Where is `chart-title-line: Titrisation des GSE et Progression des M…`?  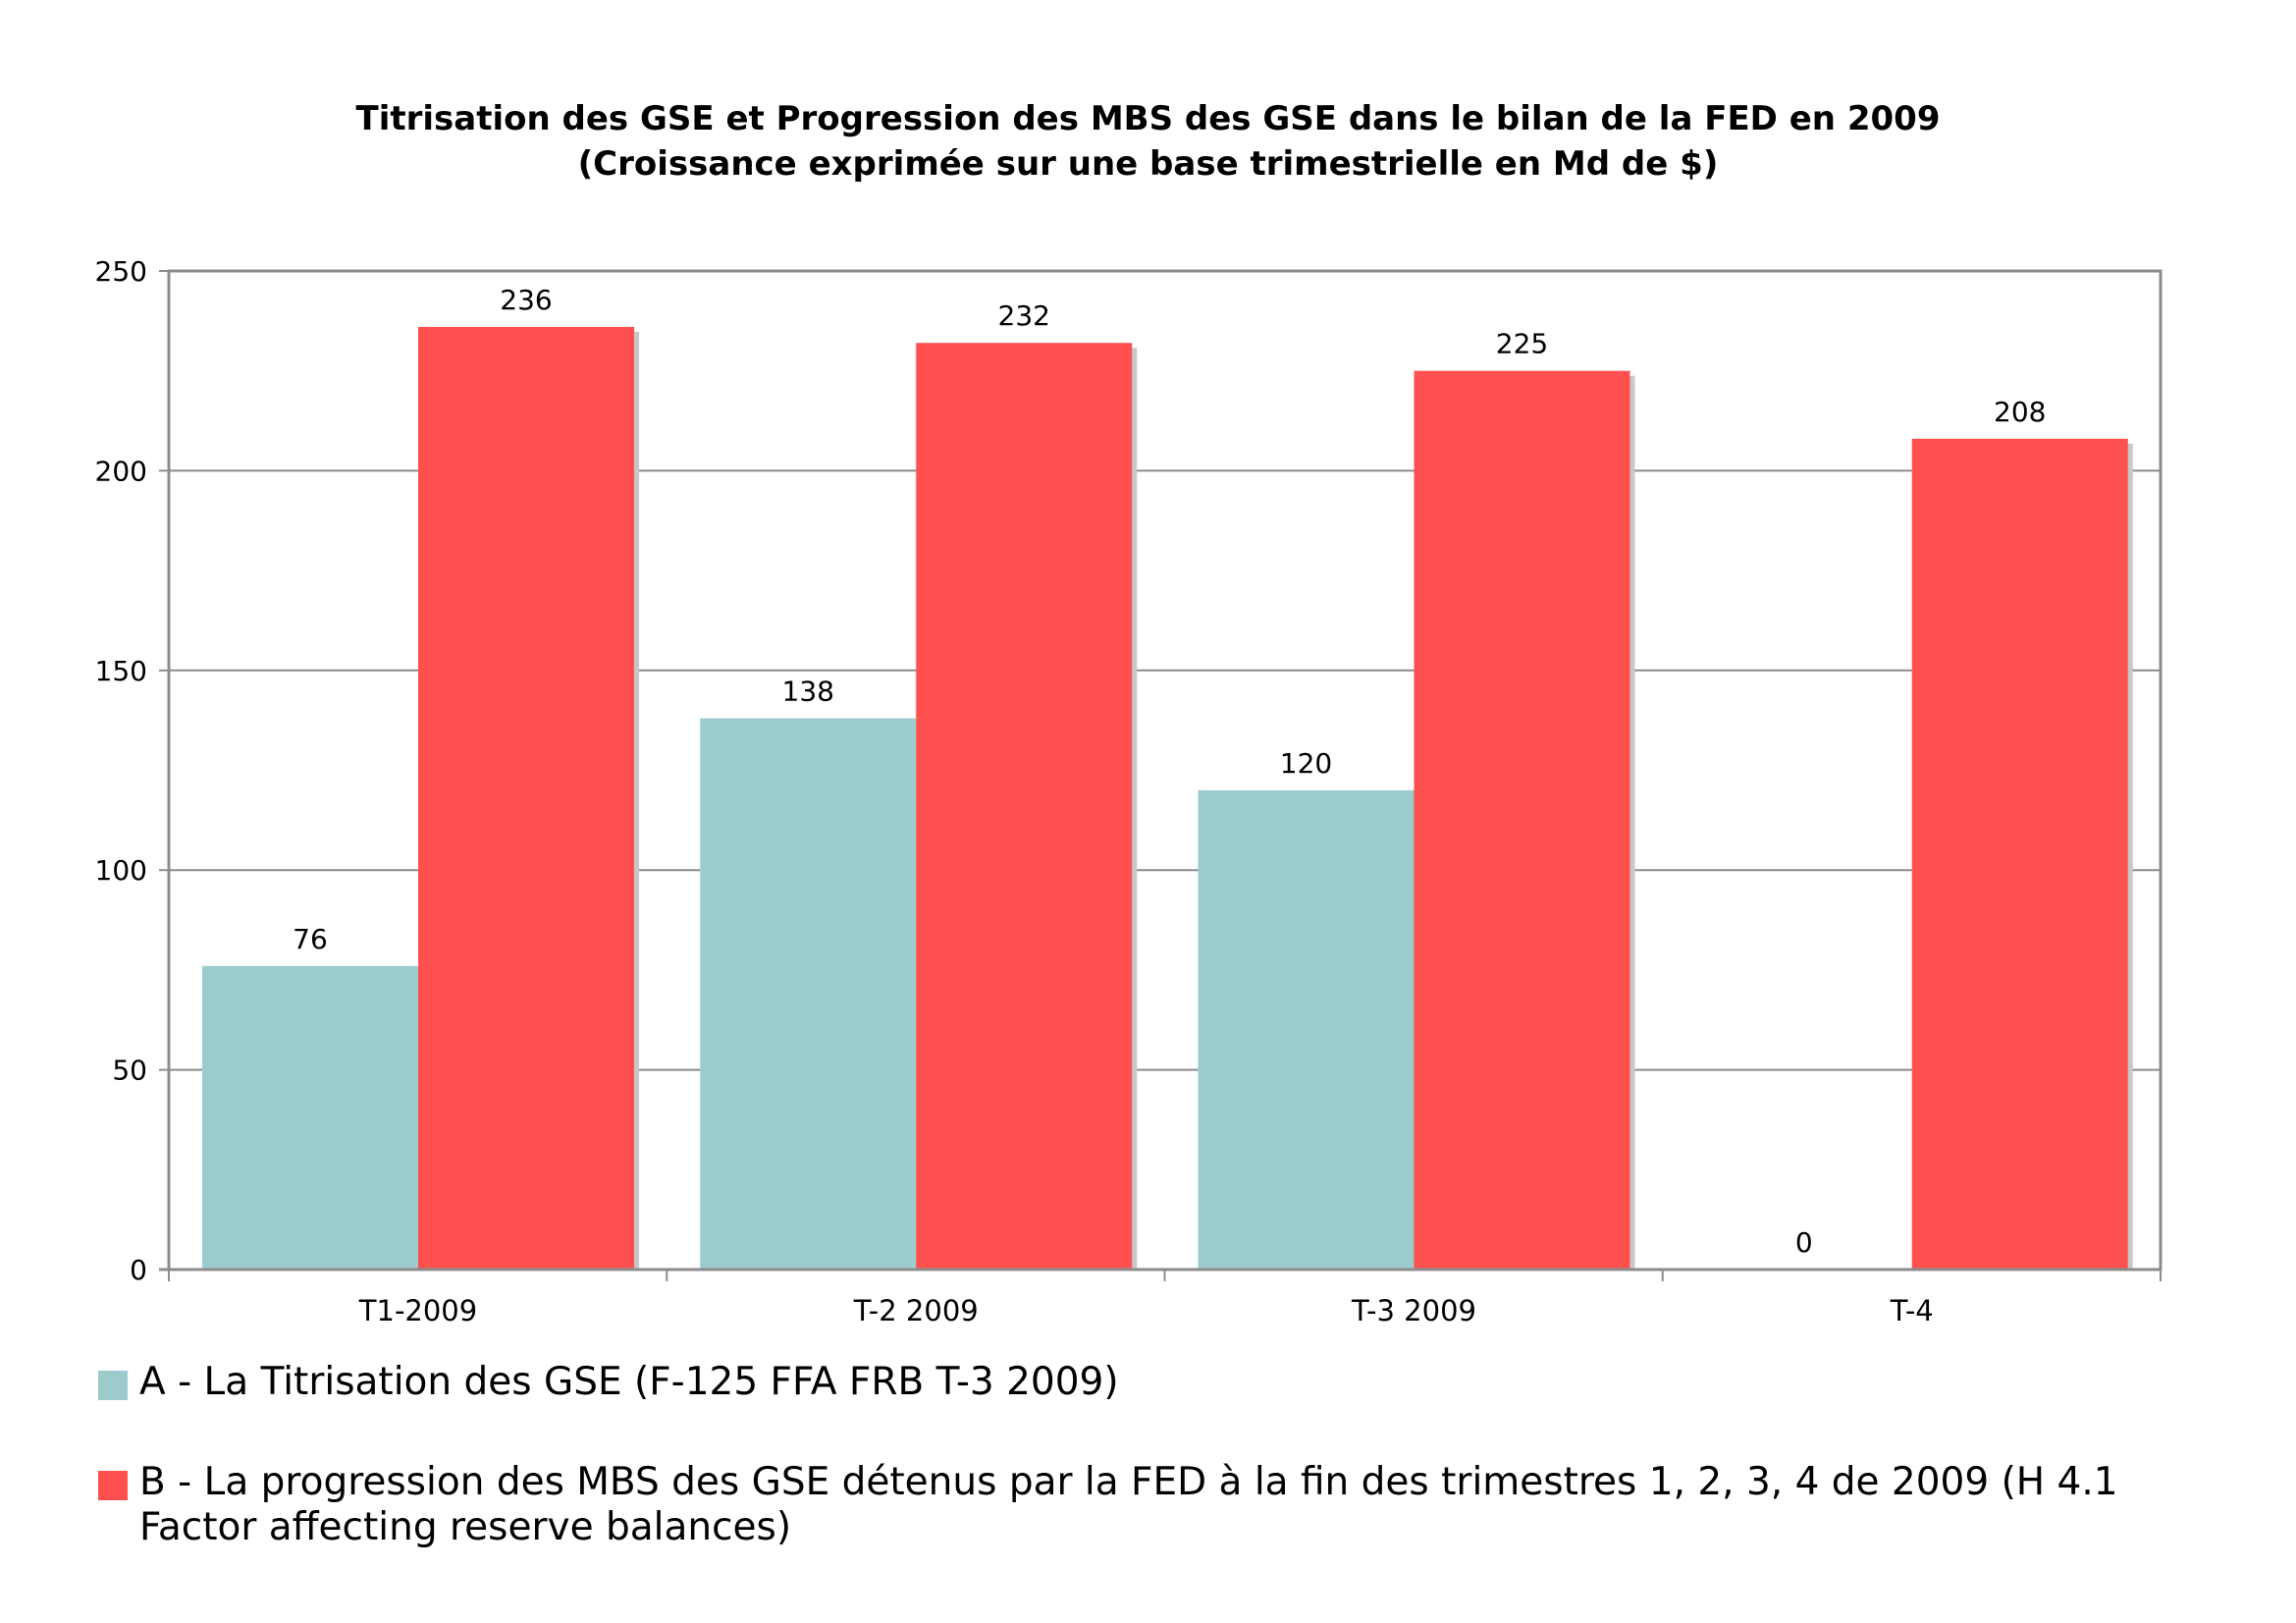 chart-title-line: Titrisation des GSE et Progression des M… is located at coordinates (1148, 118).